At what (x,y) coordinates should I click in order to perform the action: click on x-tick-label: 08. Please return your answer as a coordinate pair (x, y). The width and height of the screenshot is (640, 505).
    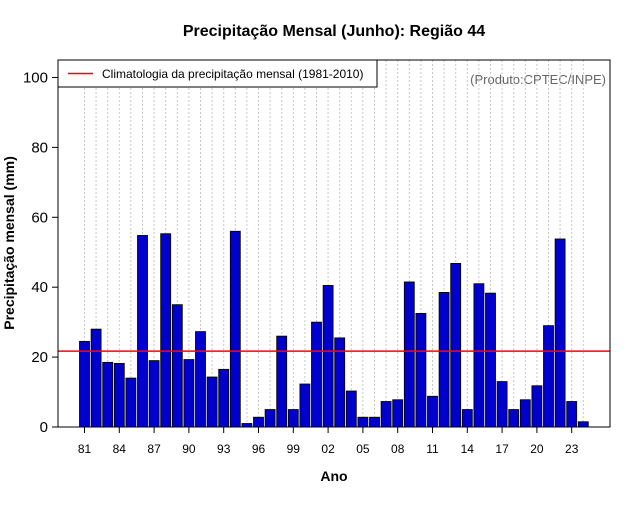
    Looking at the image, I should click on (398, 449).